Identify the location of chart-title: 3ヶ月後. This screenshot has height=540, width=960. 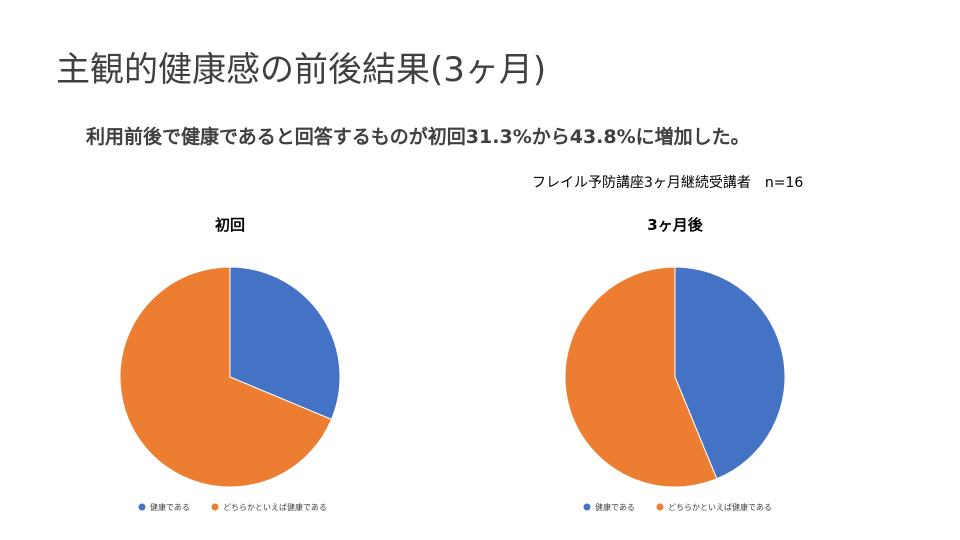
(675, 225).